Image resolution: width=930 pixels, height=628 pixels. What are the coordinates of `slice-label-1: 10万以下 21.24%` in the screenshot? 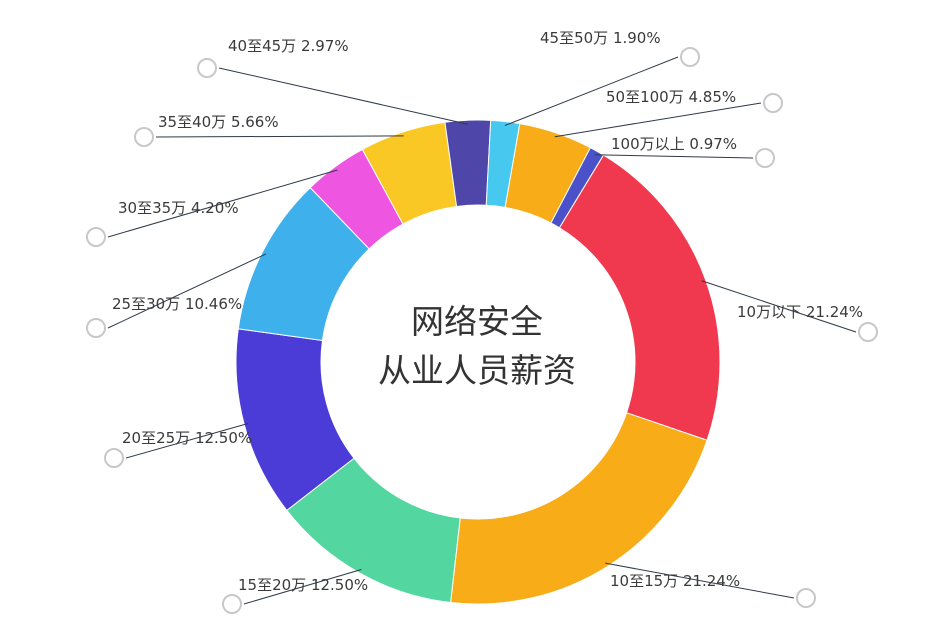 It's located at (800, 312).